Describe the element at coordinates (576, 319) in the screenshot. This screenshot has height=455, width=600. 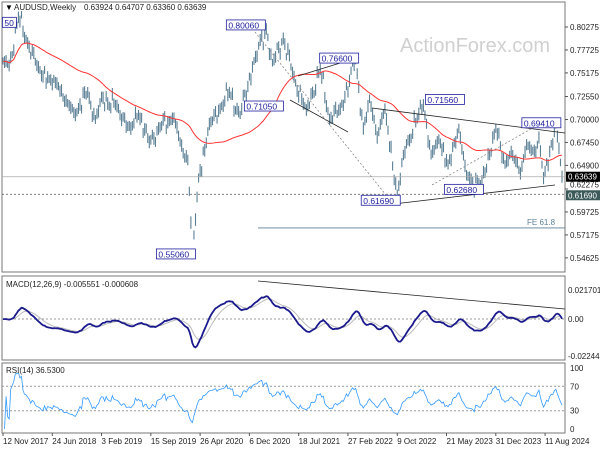
I see `macd-tick-label: 0.00` at that location.